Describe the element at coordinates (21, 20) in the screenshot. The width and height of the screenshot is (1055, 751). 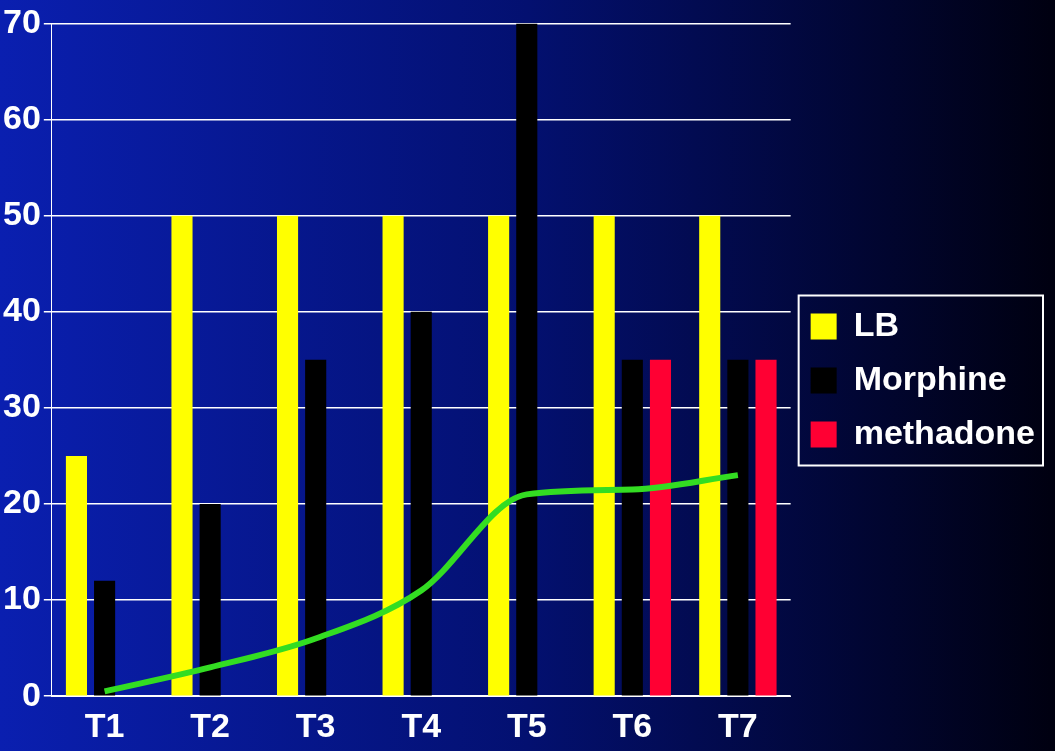
I see `y-tick-label: 70` at that location.